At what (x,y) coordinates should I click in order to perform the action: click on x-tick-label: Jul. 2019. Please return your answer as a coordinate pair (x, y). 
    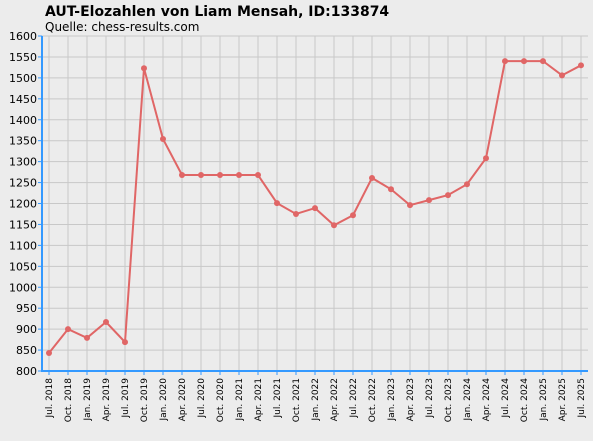
    Looking at the image, I should click on (126, 398).